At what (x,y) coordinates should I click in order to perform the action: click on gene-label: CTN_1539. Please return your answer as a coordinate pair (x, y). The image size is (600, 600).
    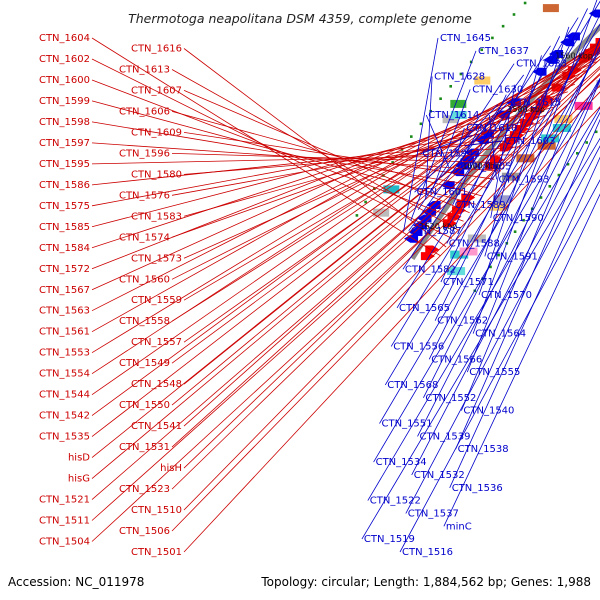
    Looking at the image, I should click on (445, 436).